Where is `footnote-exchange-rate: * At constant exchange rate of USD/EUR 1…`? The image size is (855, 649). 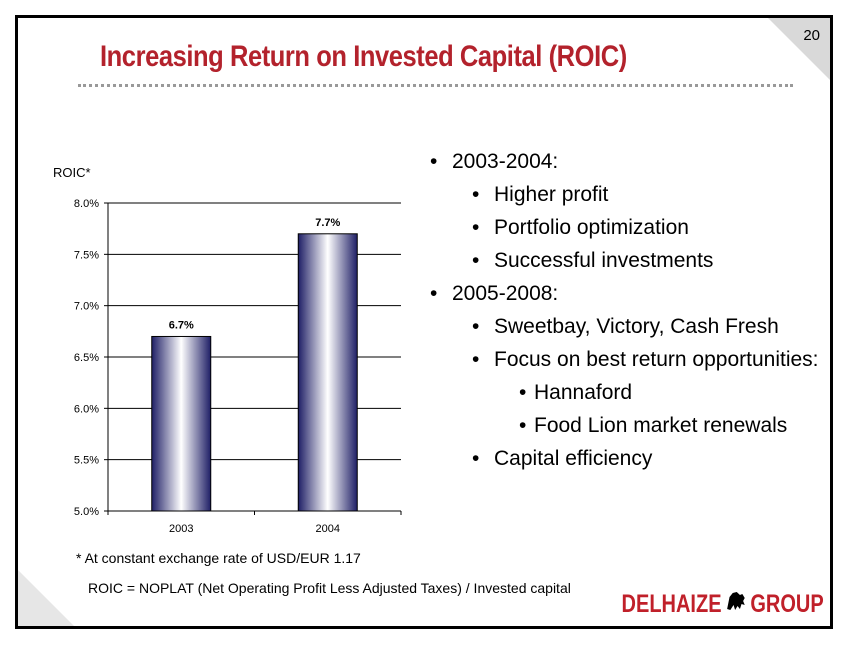
footnote-exchange-rate: * At constant exchange rate of USD/EUR 1… is located at coordinates (218, 558).